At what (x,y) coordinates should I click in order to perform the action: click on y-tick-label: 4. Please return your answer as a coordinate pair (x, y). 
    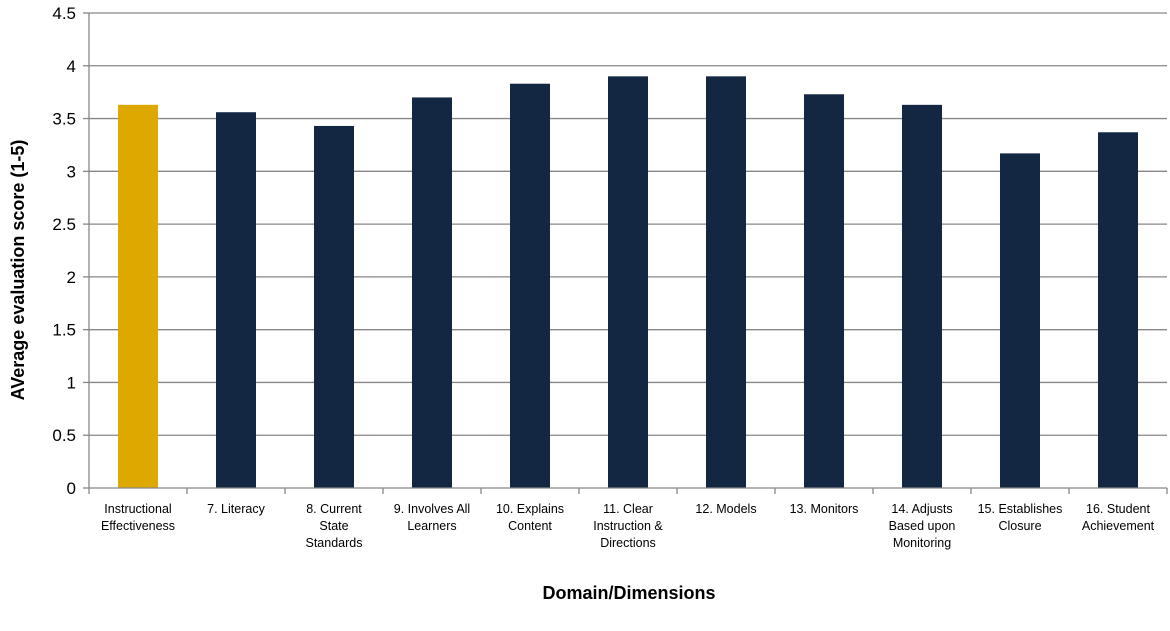
    Looking at the image, I should click on (71, 66).